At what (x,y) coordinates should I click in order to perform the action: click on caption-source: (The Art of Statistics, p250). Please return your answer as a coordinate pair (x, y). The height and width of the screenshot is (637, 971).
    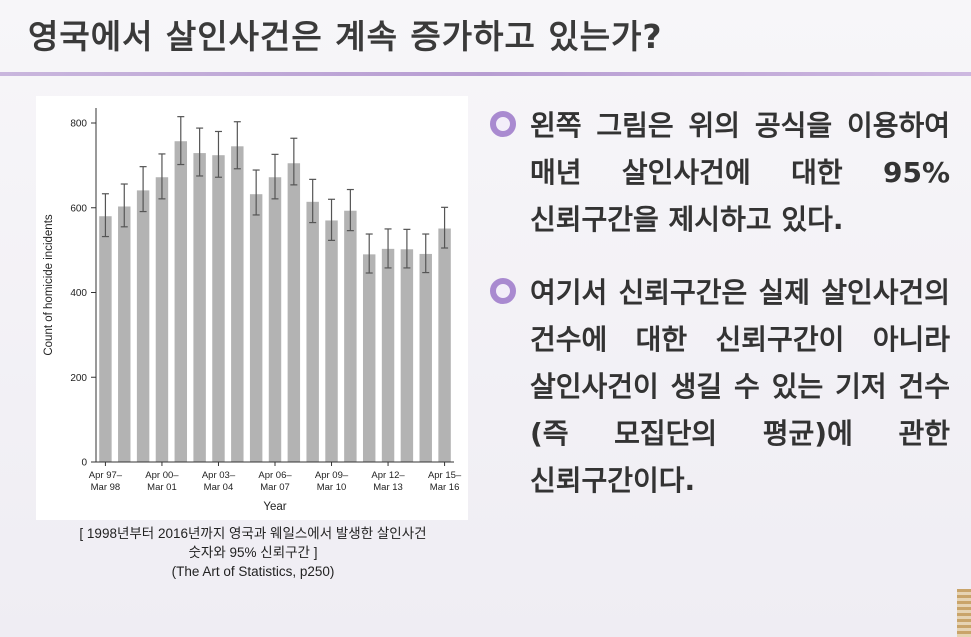
    Looking at the image, I should click on (253, 571).